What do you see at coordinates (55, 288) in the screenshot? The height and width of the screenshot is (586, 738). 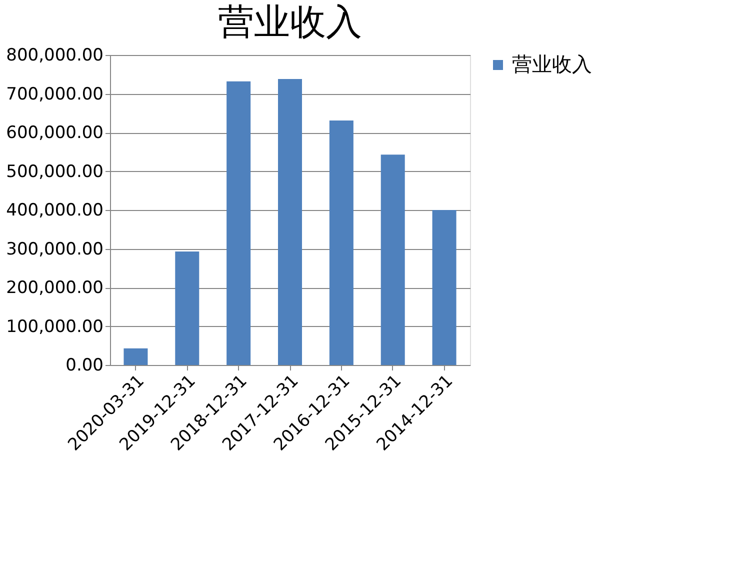 I see `y-tick-label: 200,000.00` at bounding box center [55, 288].